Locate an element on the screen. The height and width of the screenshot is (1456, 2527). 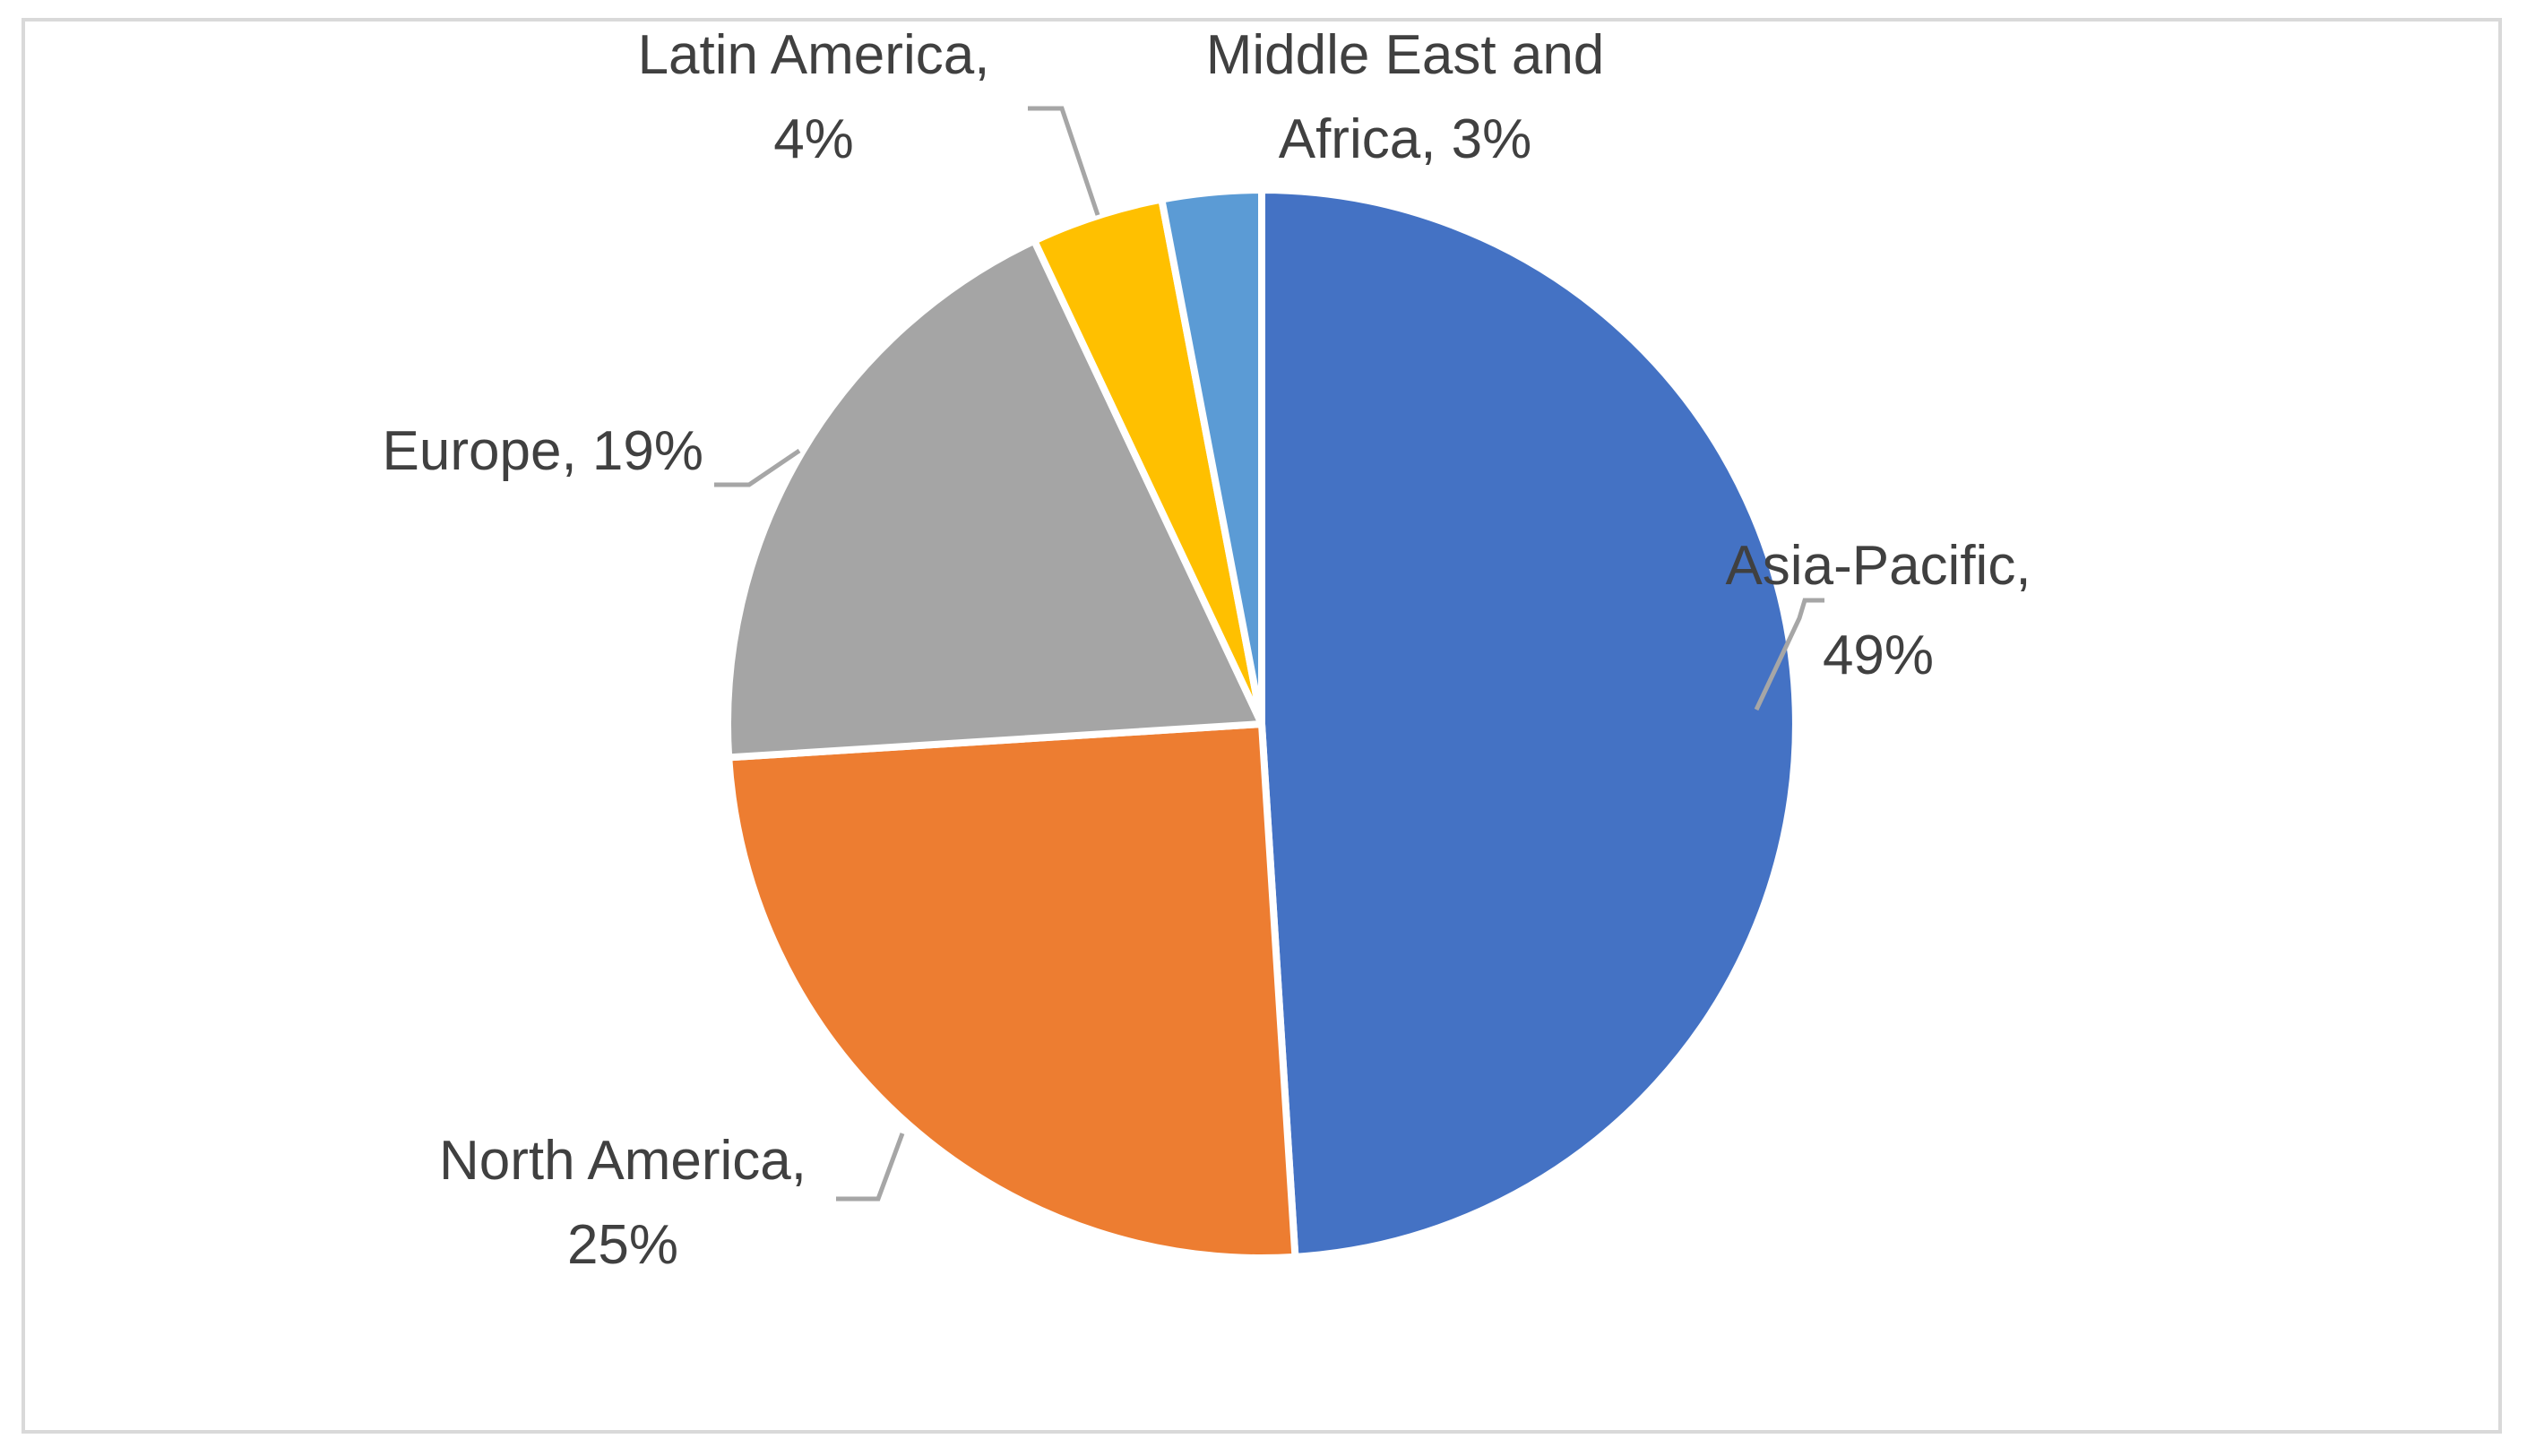
data-label-line: Middle East and is located at coordinates (1405, 55).